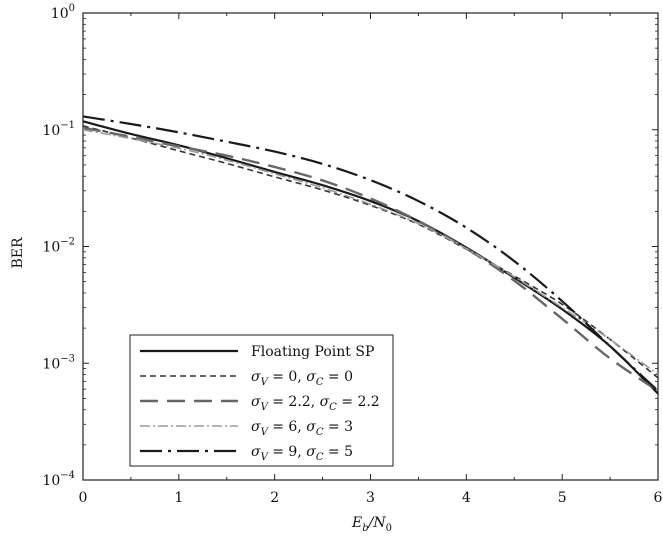 This screenshot has height=539, width=663. Describe the element at coordinates (178, 498) in the screenshot. I see `x-tick-label: 1` at that location.